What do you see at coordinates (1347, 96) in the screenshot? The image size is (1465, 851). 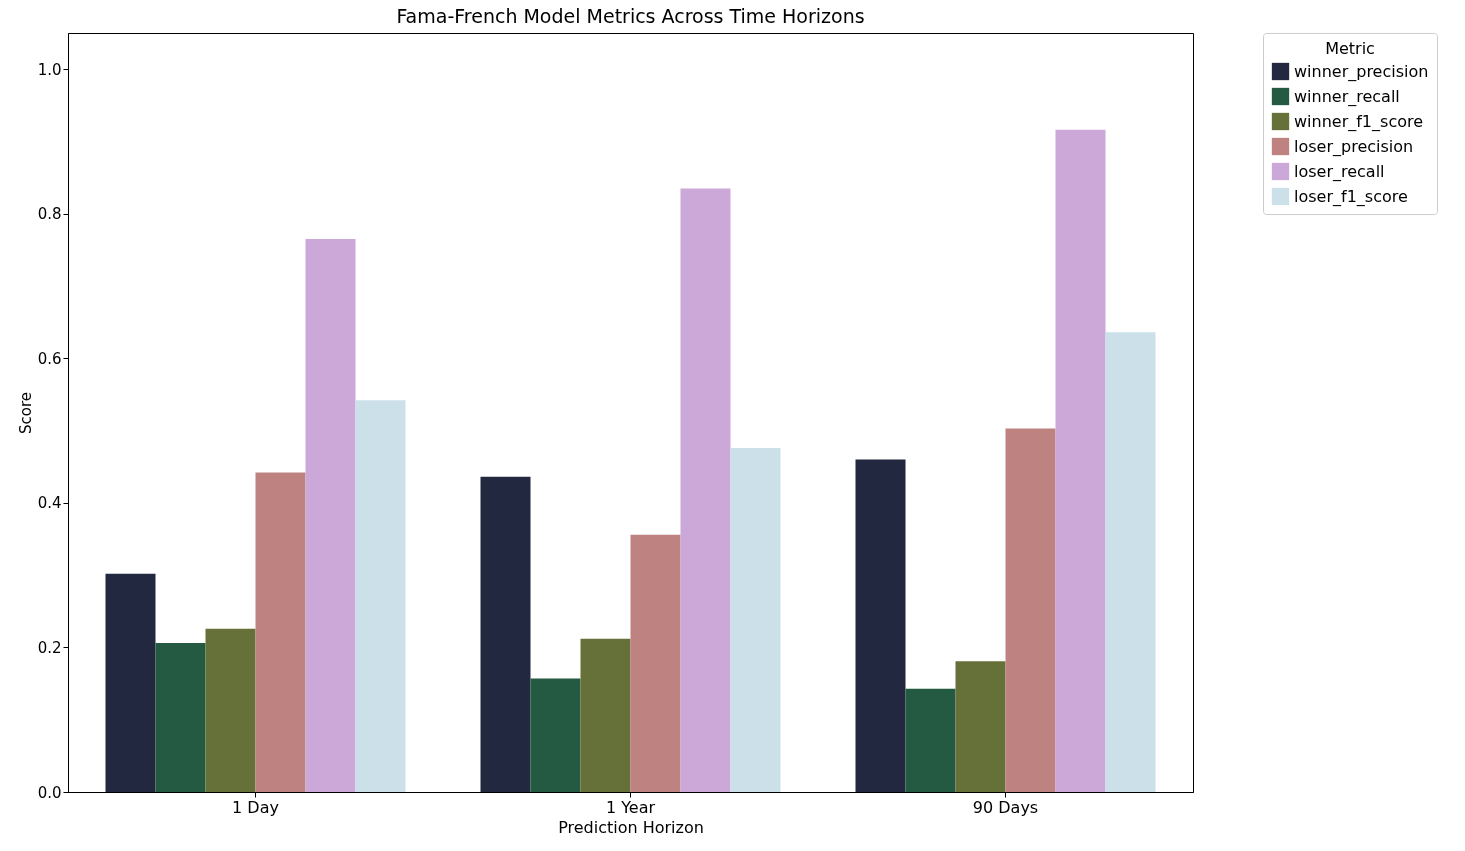 I see `legend-label: winner_recall` at bounding box center [1347, 96].